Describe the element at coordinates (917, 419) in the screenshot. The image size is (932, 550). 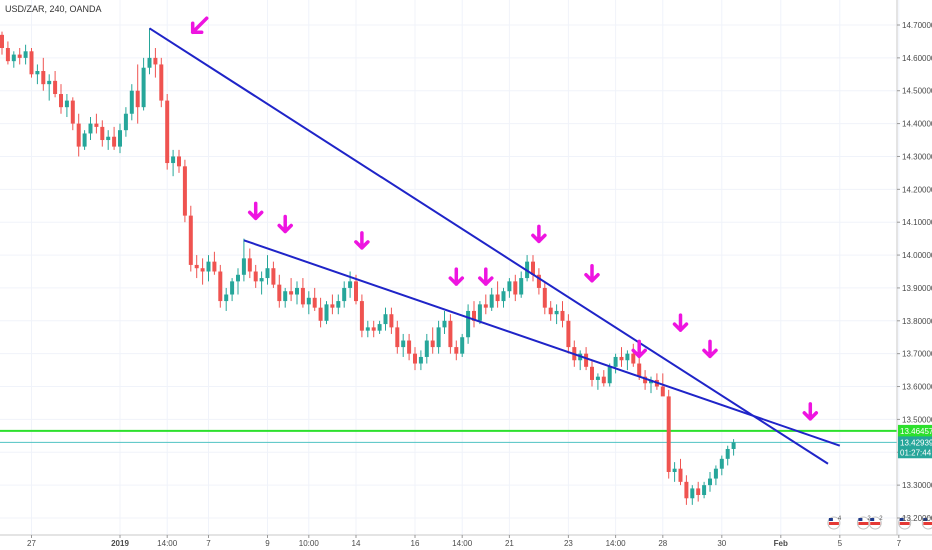
I see `price-tick-label: 13.50000` at that location.